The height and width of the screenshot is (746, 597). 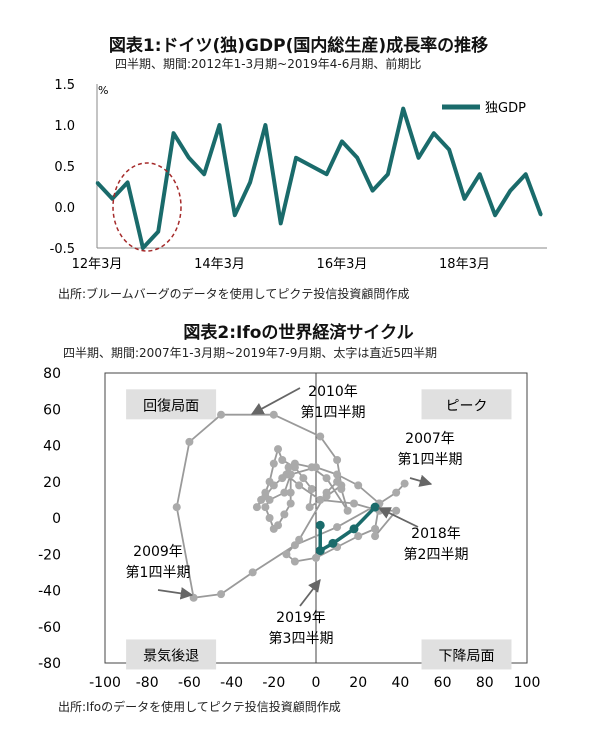 I want to click on chart2-quadrant-box-top-right, so click(x=466, y=404).